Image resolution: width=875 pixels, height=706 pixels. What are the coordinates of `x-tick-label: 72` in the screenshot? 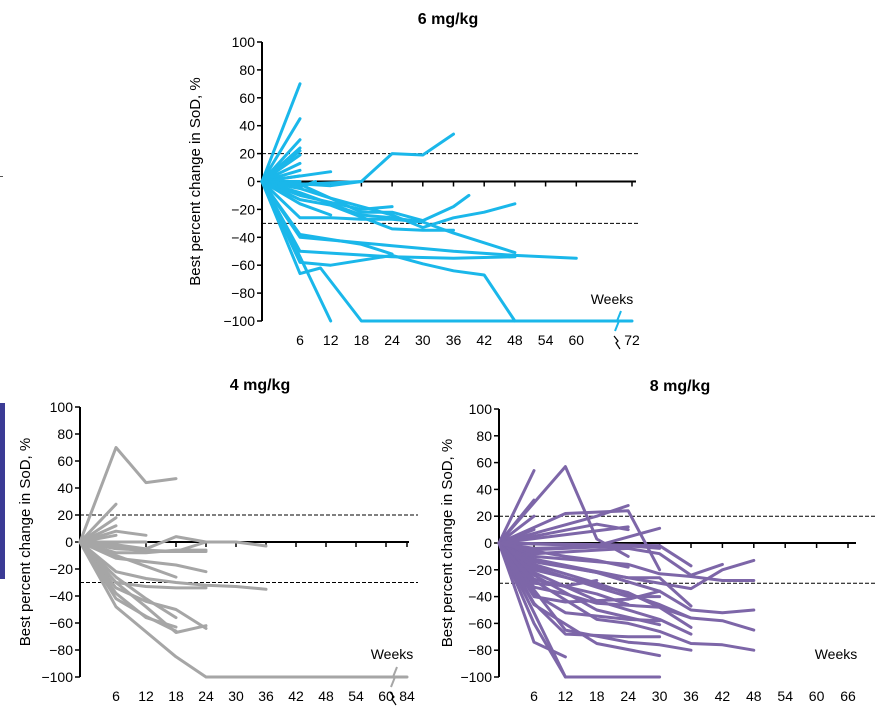 It's located at (632, 340).